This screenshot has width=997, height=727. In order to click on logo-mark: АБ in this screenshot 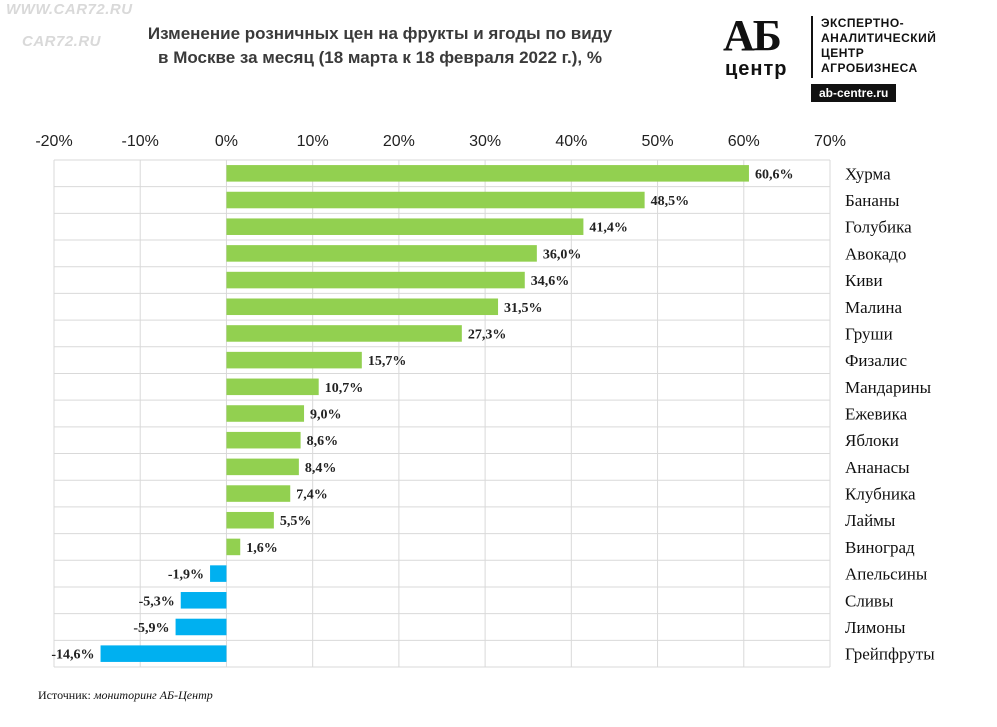, I will do `click(752, 35)`.